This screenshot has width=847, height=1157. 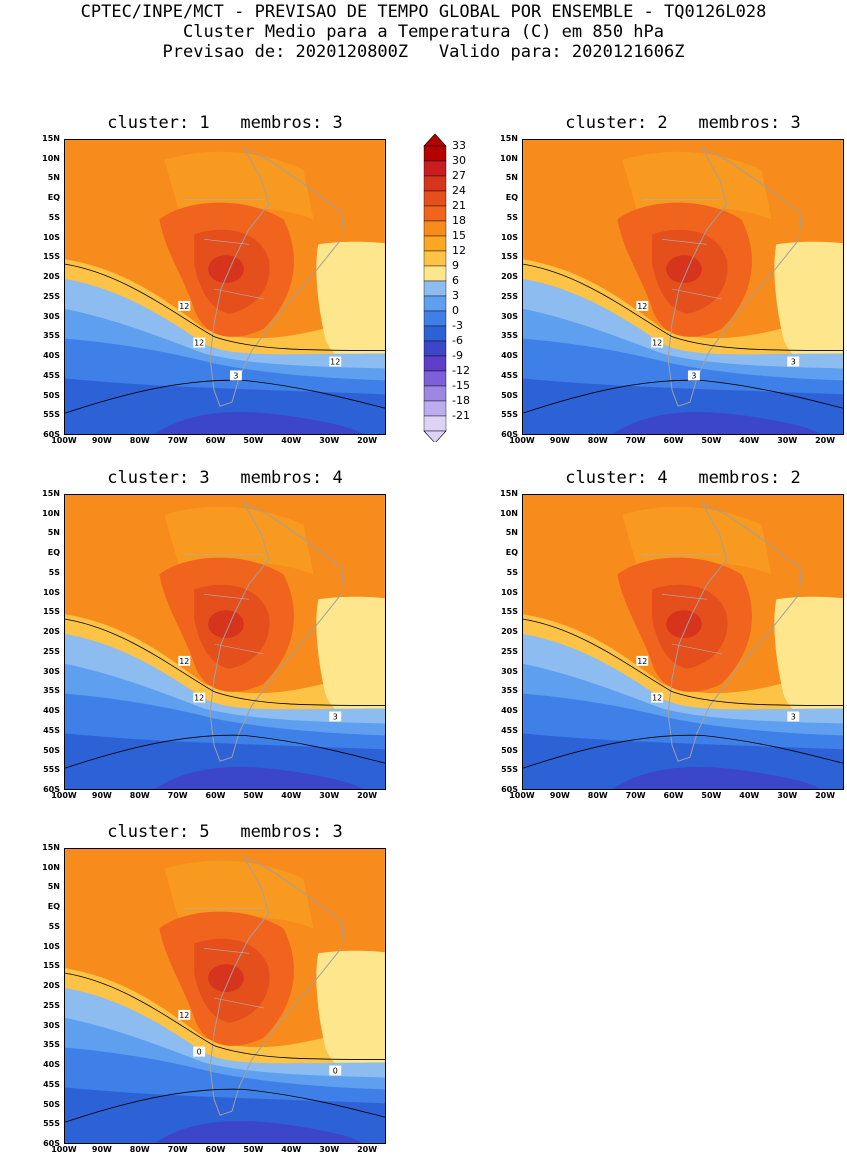 What do you see at coordinates (459, 220) in the screenshot?
I see `colorbar-label: 18` at bounding box center [459, 220].